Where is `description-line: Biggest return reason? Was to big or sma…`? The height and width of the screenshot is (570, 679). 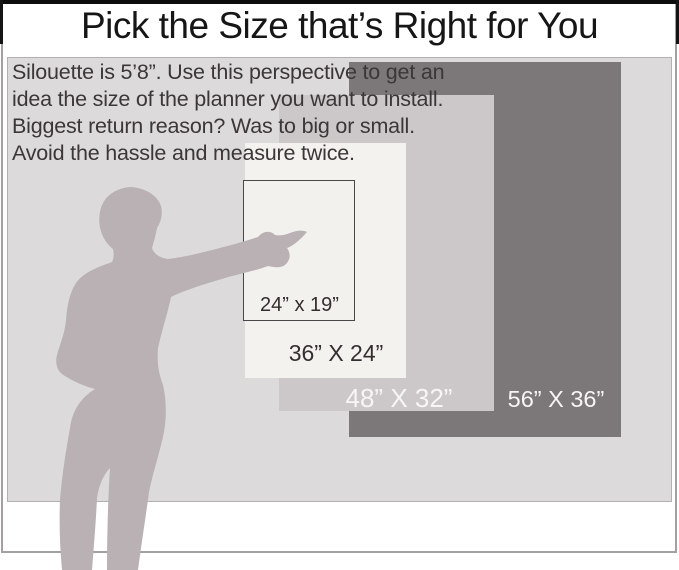 description-line: Biggest return reason? Was to big or sma… is located at coordinates (213, 126).